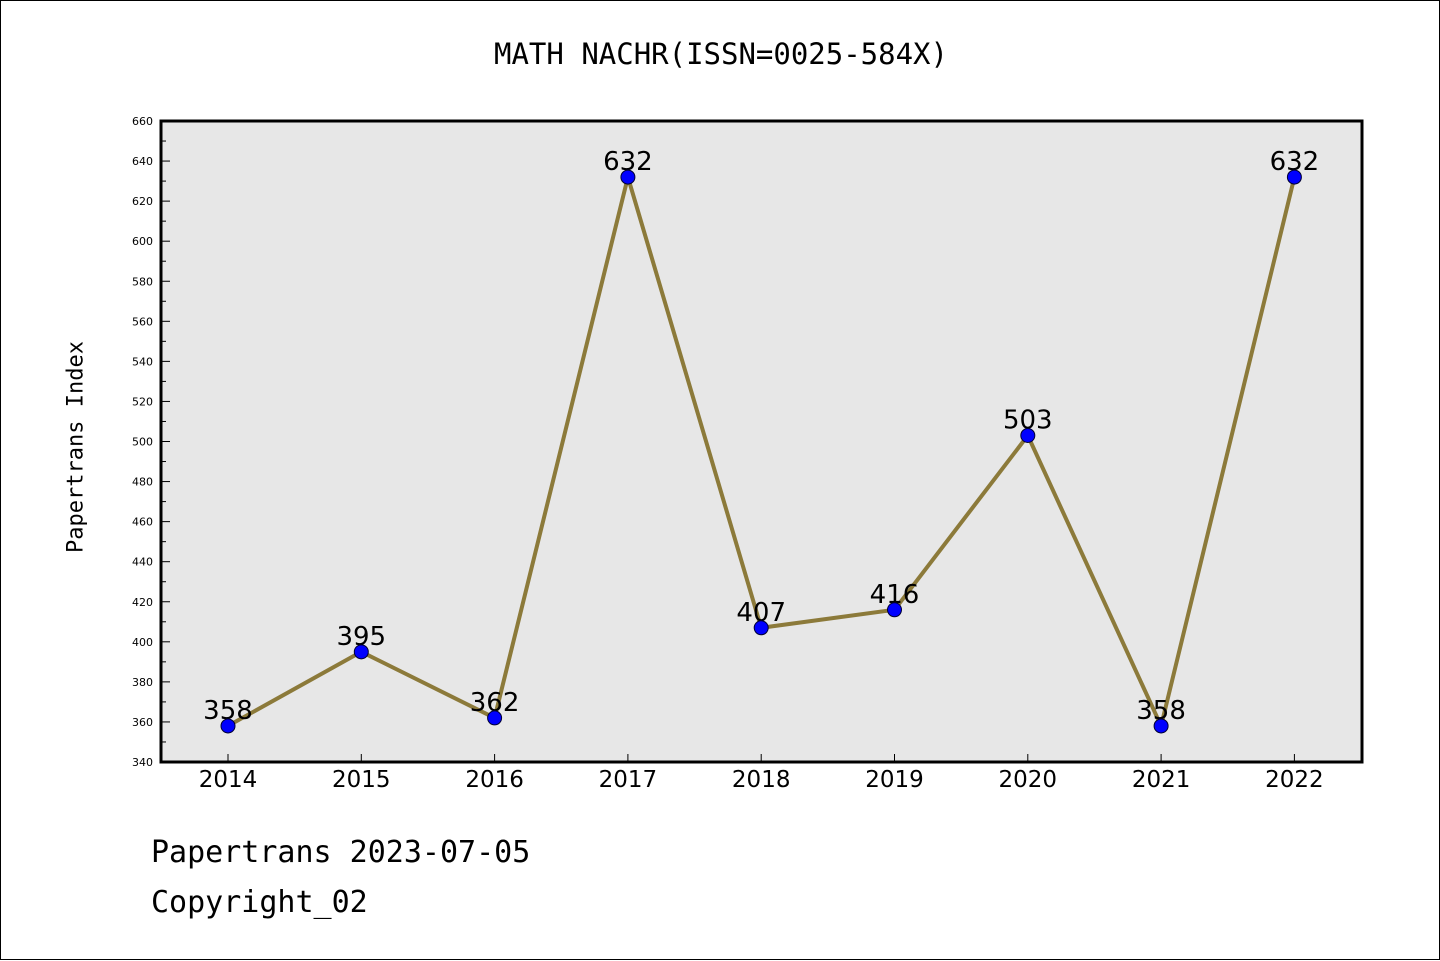 The height and width of the screenshot is (961, 1440). What do you see at coordinates (361, 780) in the screenshot?
I see `x-tick-label: 2015` at bounding box center [361, 780].